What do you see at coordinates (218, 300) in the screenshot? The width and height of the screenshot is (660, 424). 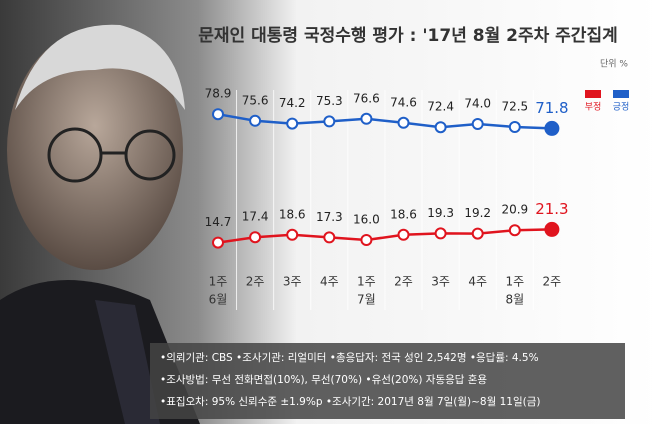 I see `month-label: 6월` at bounding box center [218, 300].